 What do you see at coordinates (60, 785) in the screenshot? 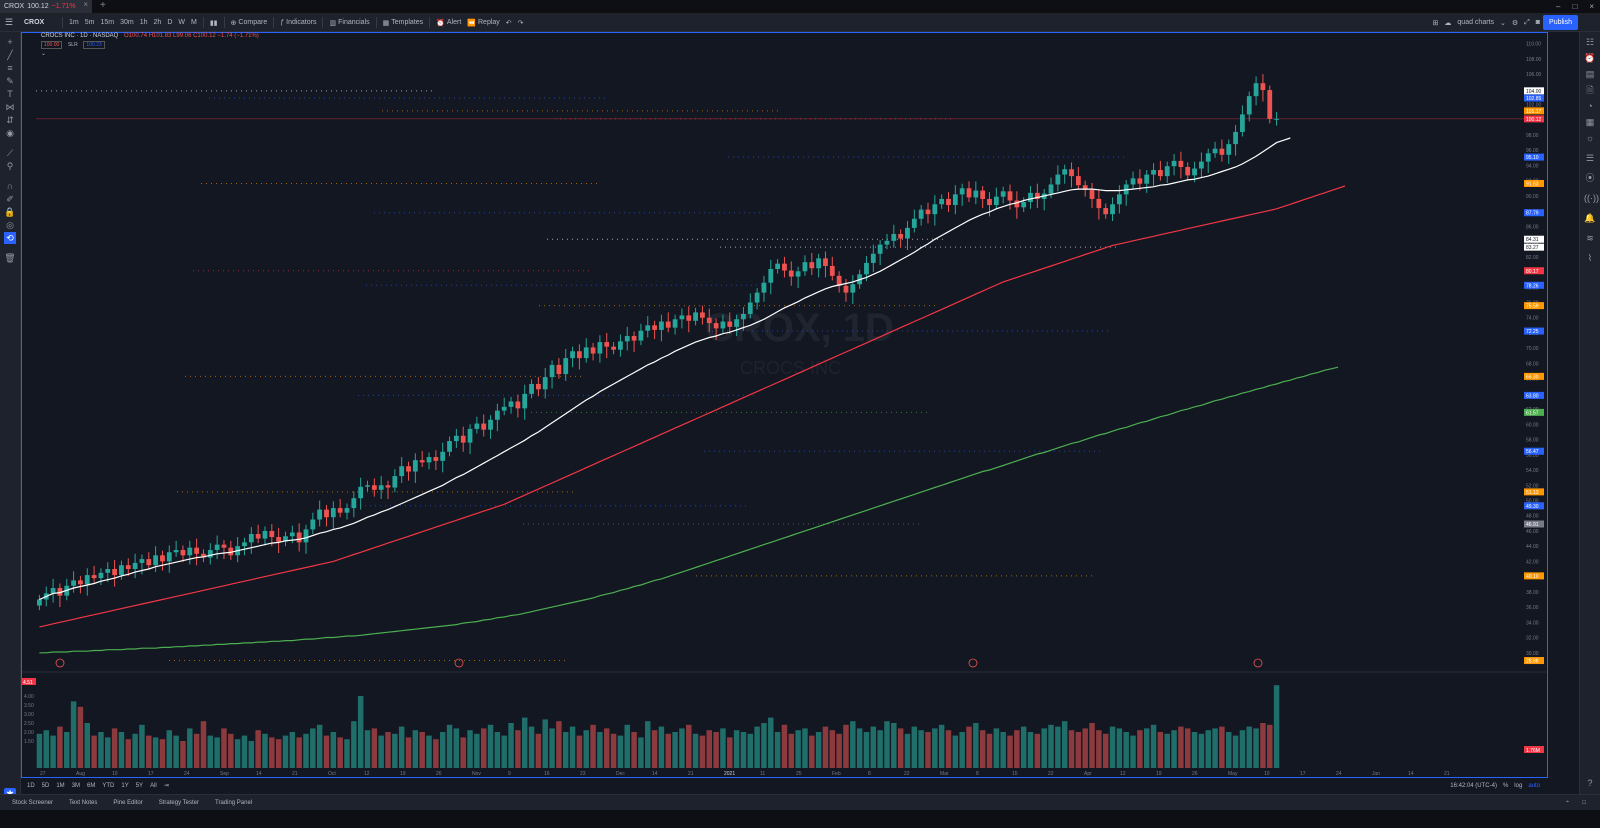
I see `range-1m: 1M` at bounding box center [60, 785].